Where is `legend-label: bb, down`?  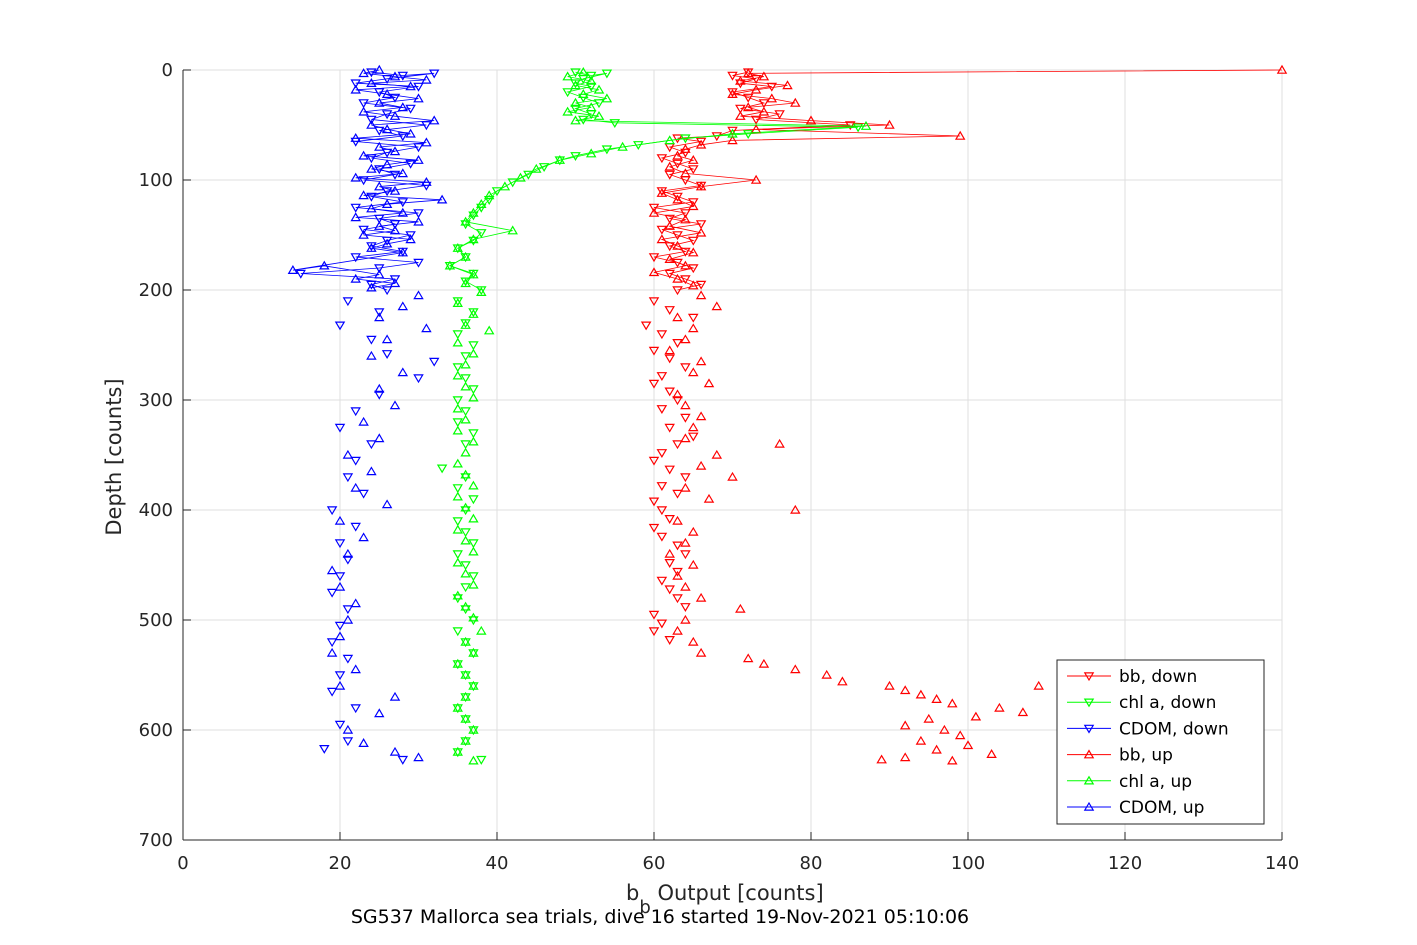
legend-label: bb, down is located at coordinates (1158, 677).